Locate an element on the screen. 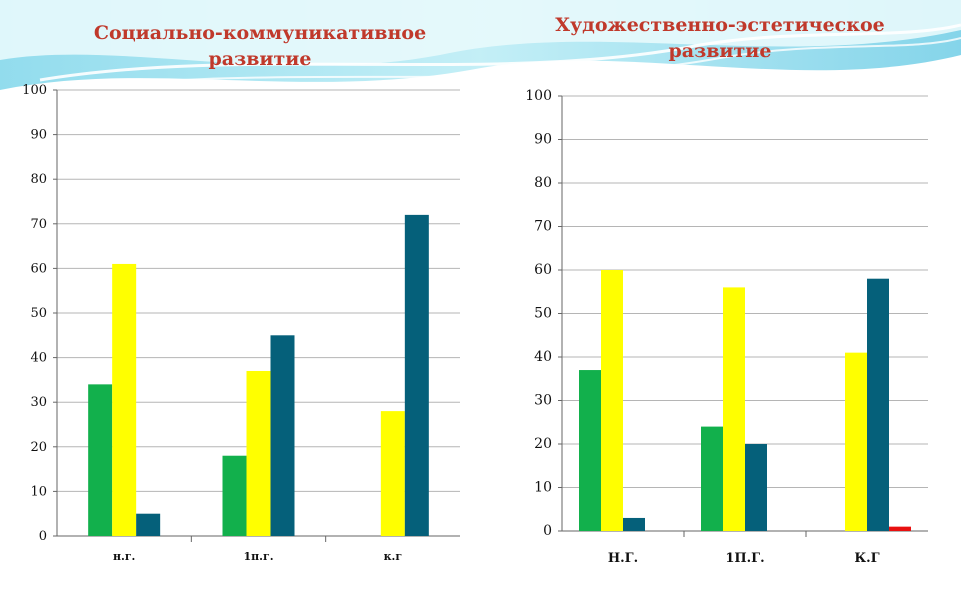 Image resolution: width=961 pixels, height=590 pixels. bar-right-series2-cat1 is located at coordinates (612, 400).